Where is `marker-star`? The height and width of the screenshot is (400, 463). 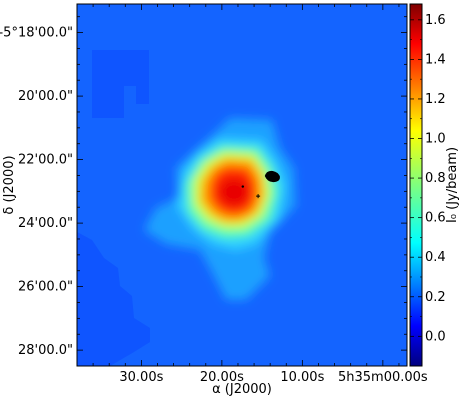 marker-star is located at coordinates (258, 196).